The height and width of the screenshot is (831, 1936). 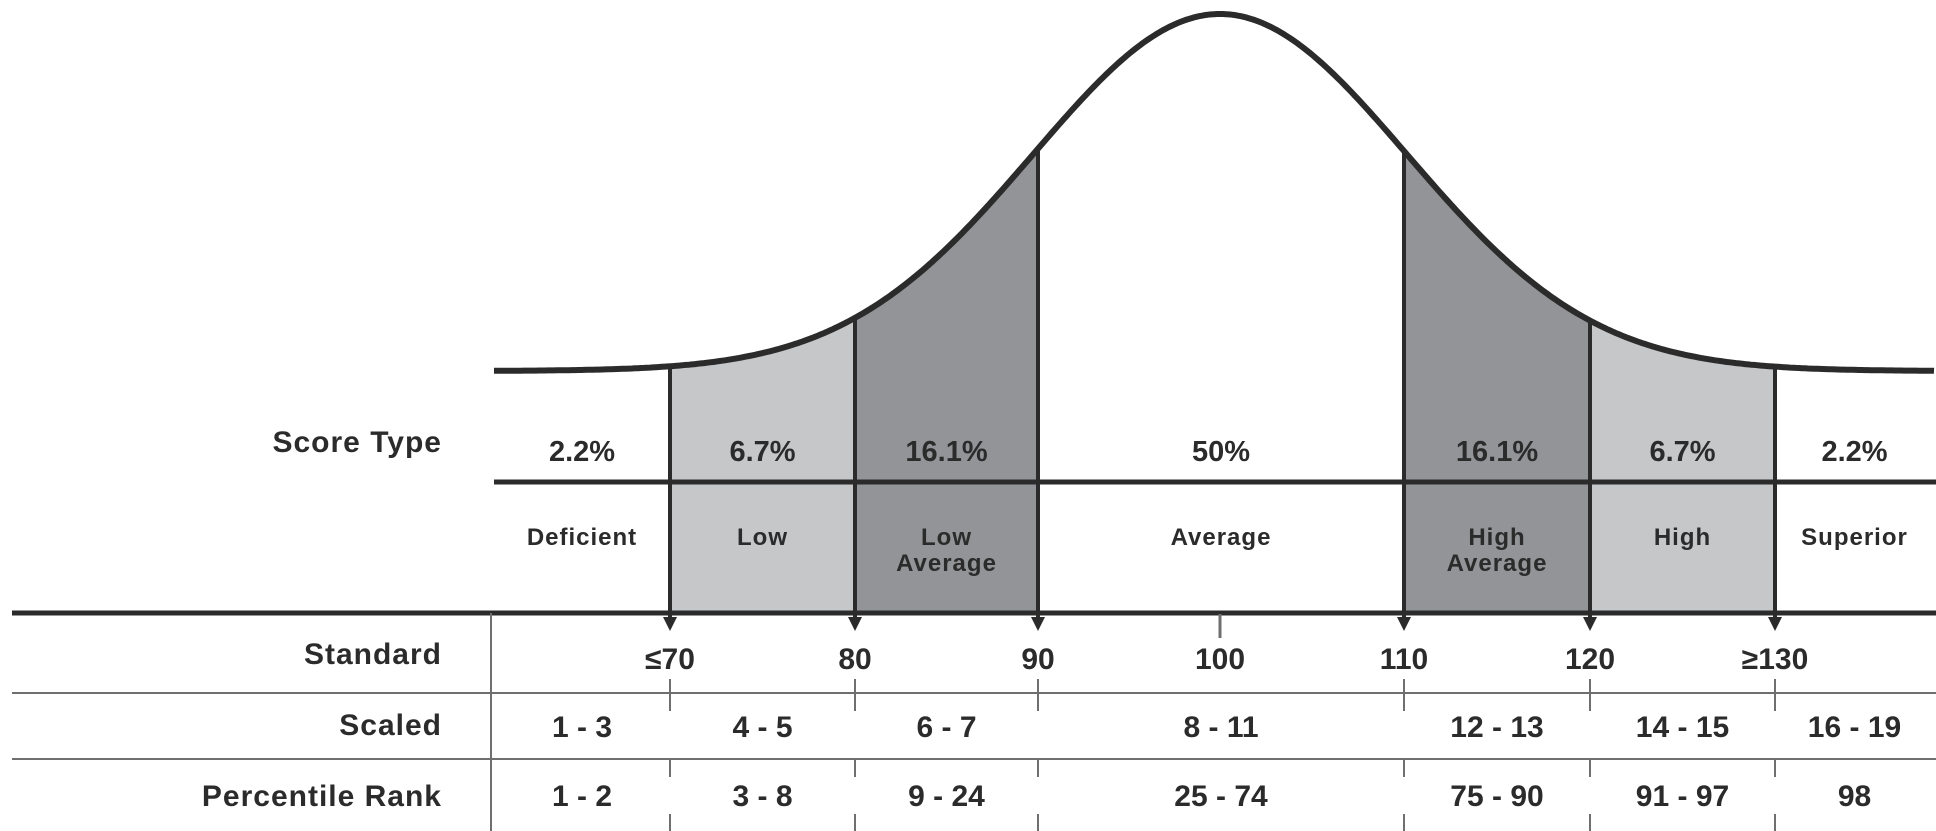 I want to click on band-percent-label: 50%, so click(x=1221, y=452).